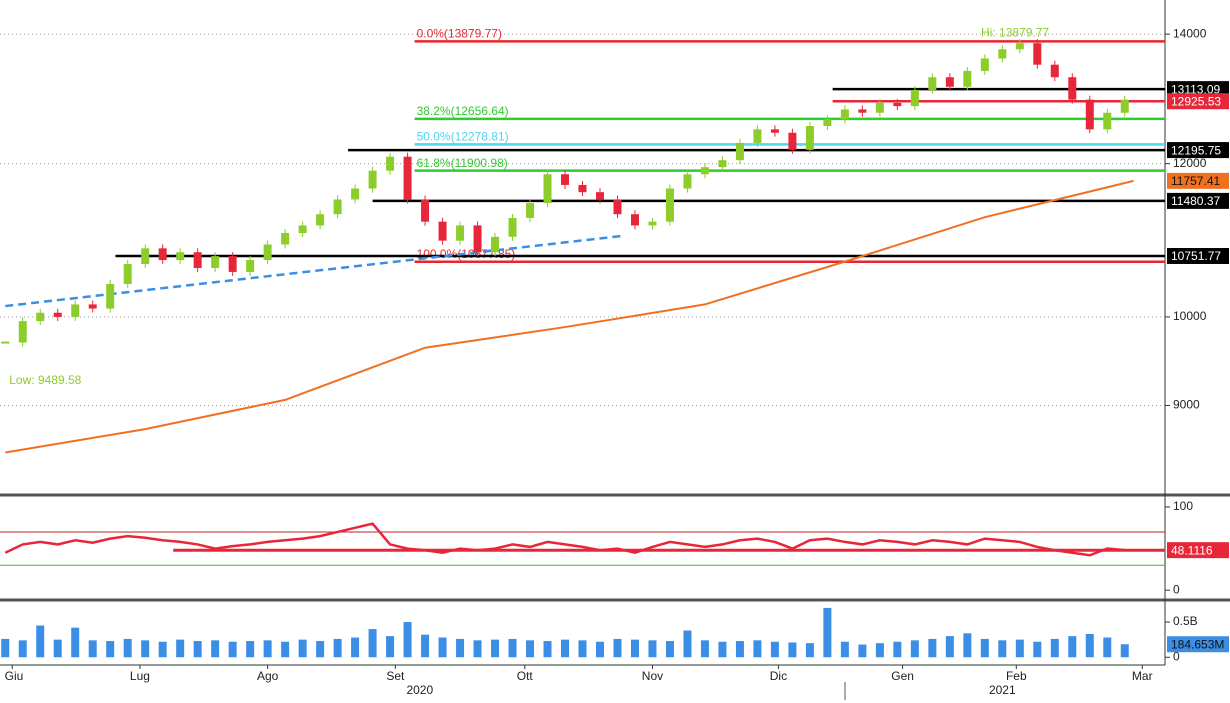  Describe the element at coordinates (1186, 405) in the screenshot. I see `y-tick-label: 9000` at that location.